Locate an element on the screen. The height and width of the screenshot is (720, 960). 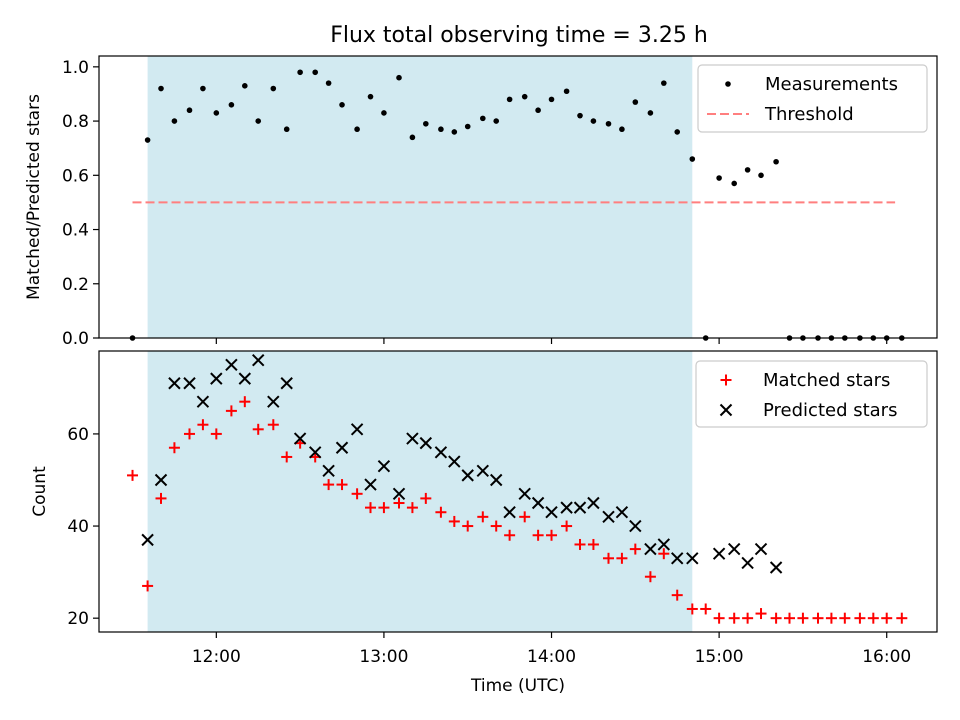
legend-predicted-marker is located at coordinates (726, 410).